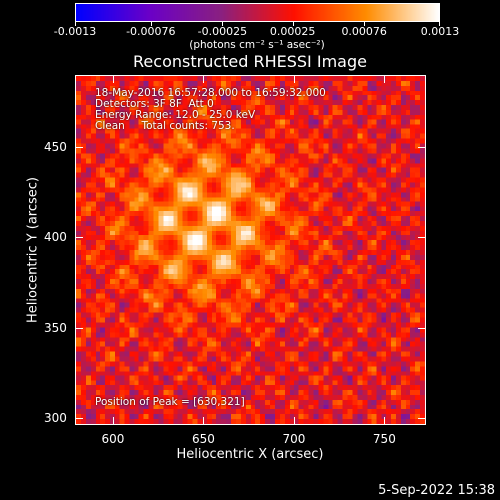 This screenshot has width=500, height=500. What do you see at coordinates (294, 439) in the screenshot?
I see `x-tick-label: 700` at bounding box center [294, 439].